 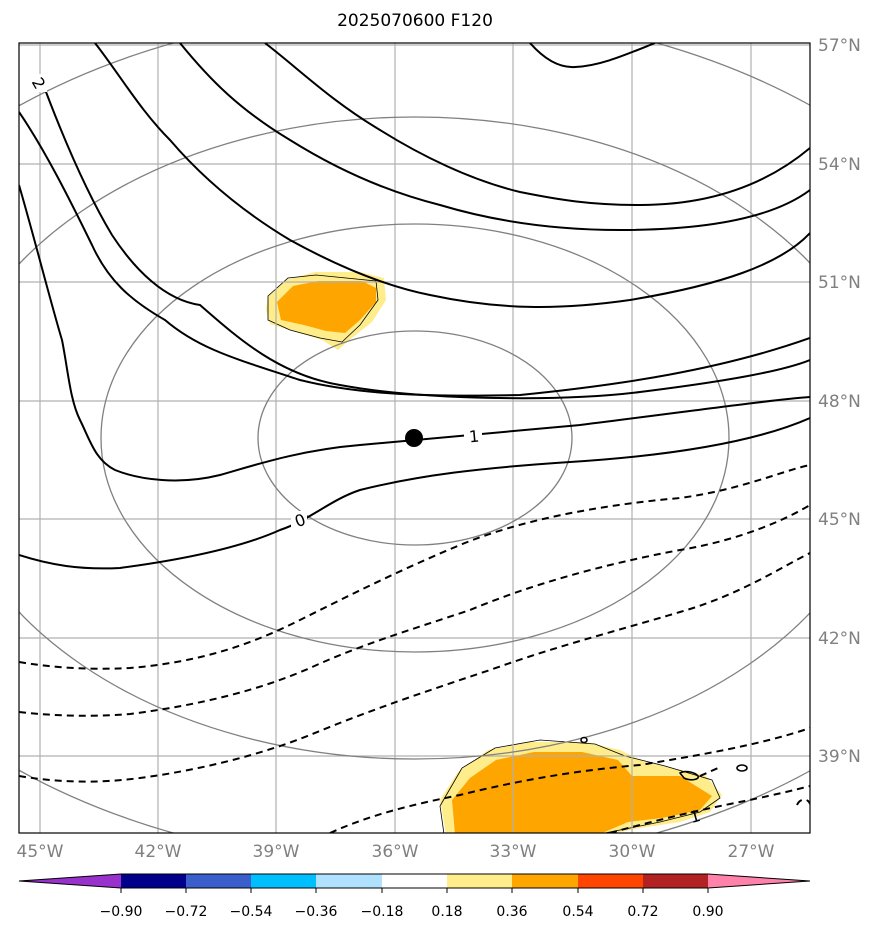 I want to click on shading-upper-blob, so click(x=326, y=311).